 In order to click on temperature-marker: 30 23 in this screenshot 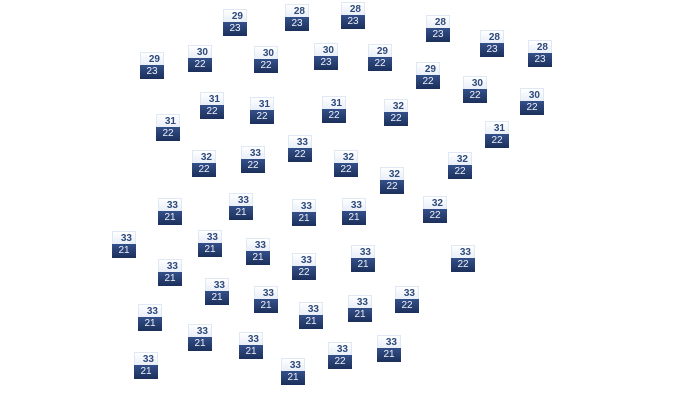, I will do `click(326, 57)`.